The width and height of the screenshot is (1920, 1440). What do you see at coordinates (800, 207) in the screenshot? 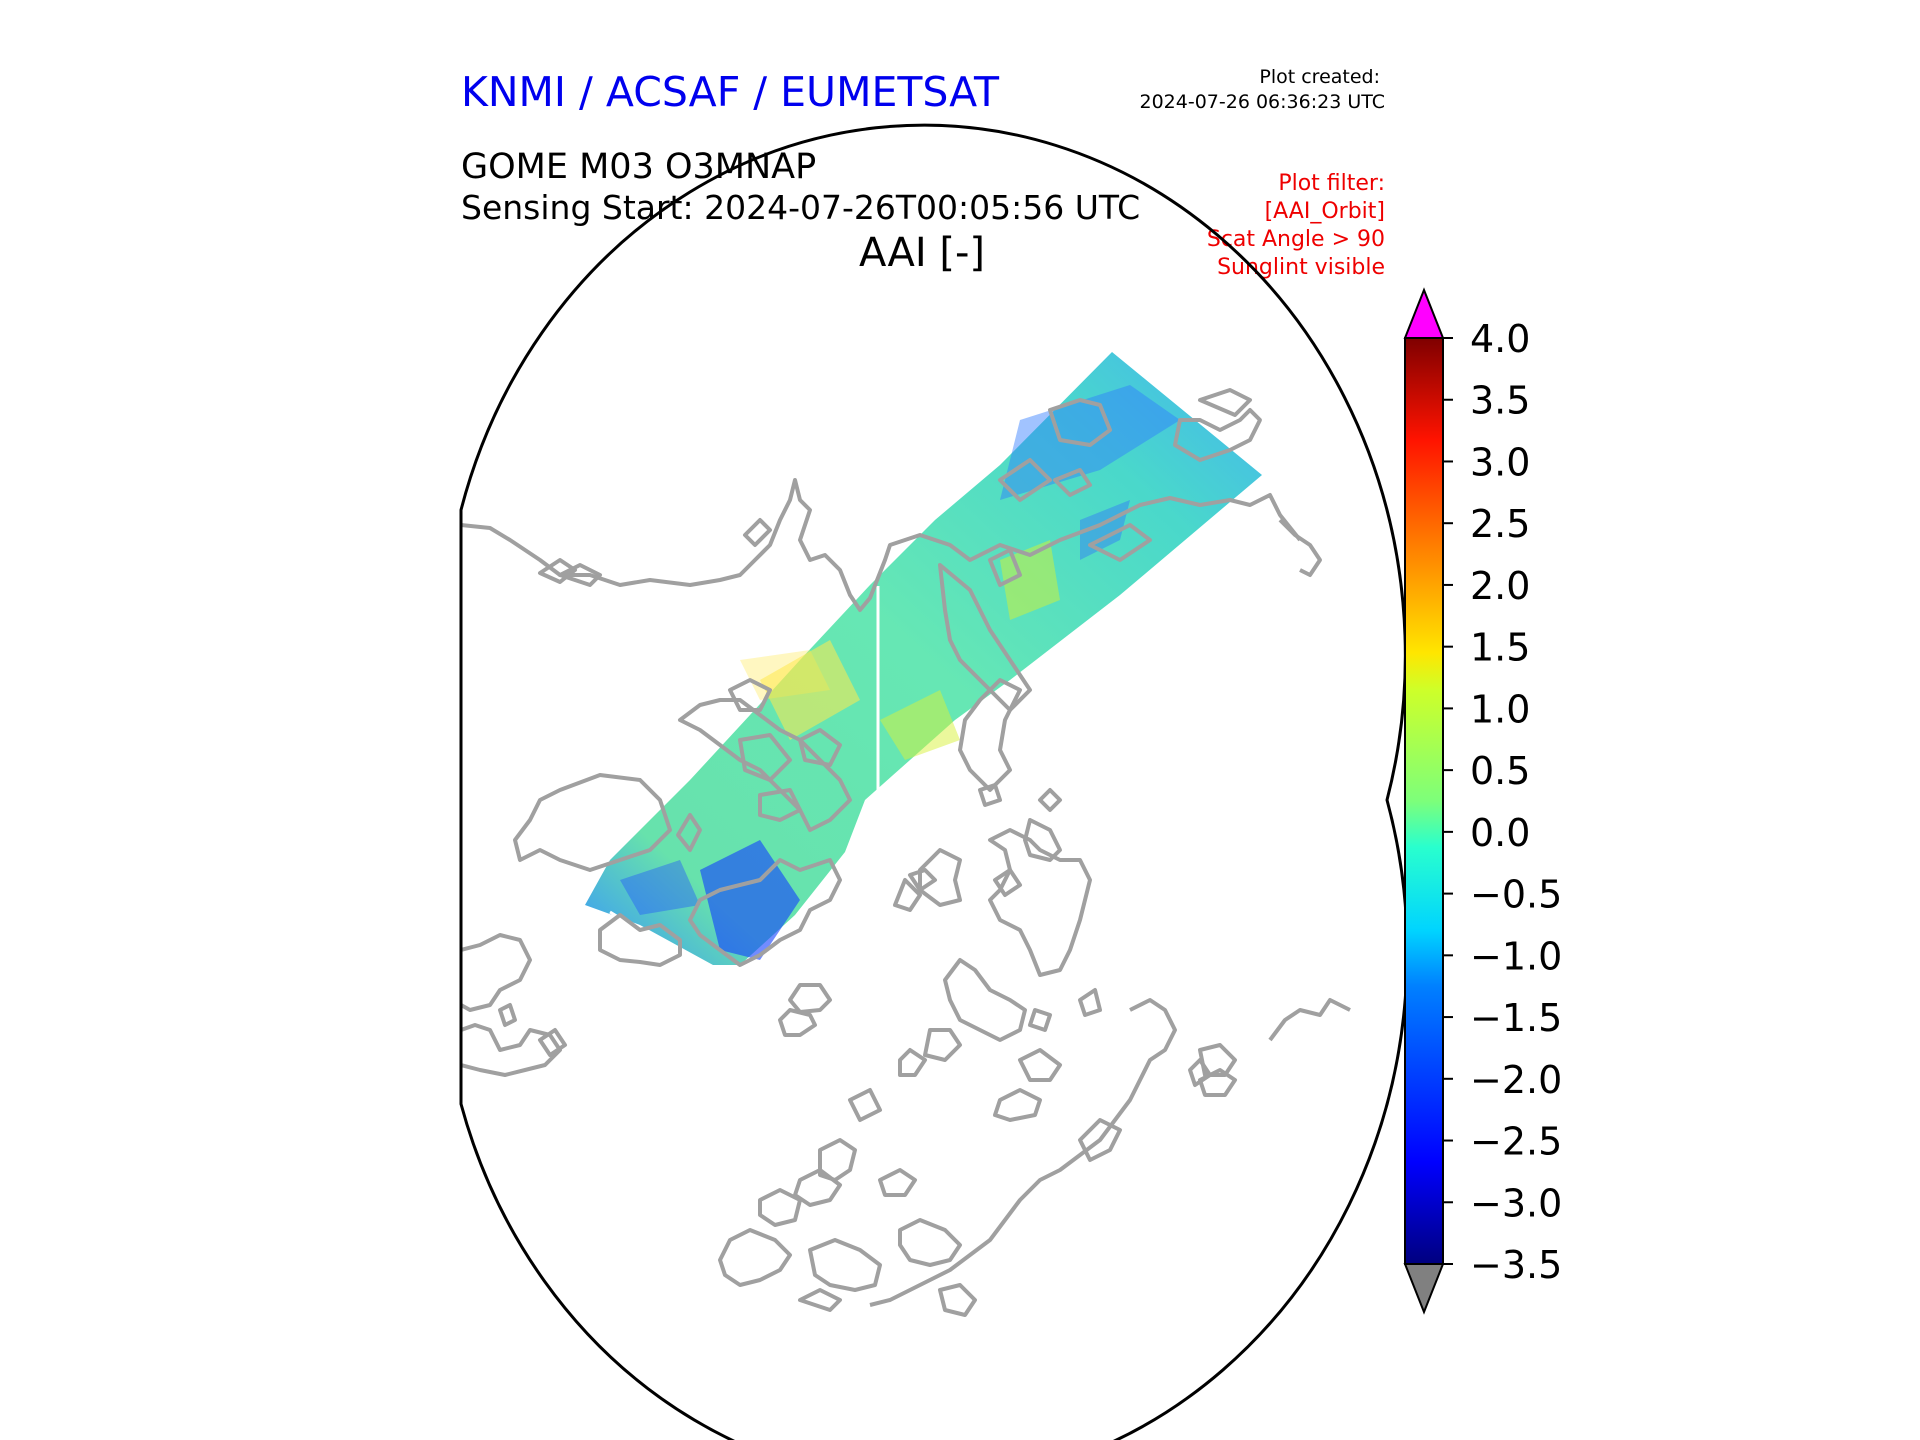
I see `sensing-start: Sensing Start: 2024-07-26T00:05:56 UTC` at bounding box center [800, 207].